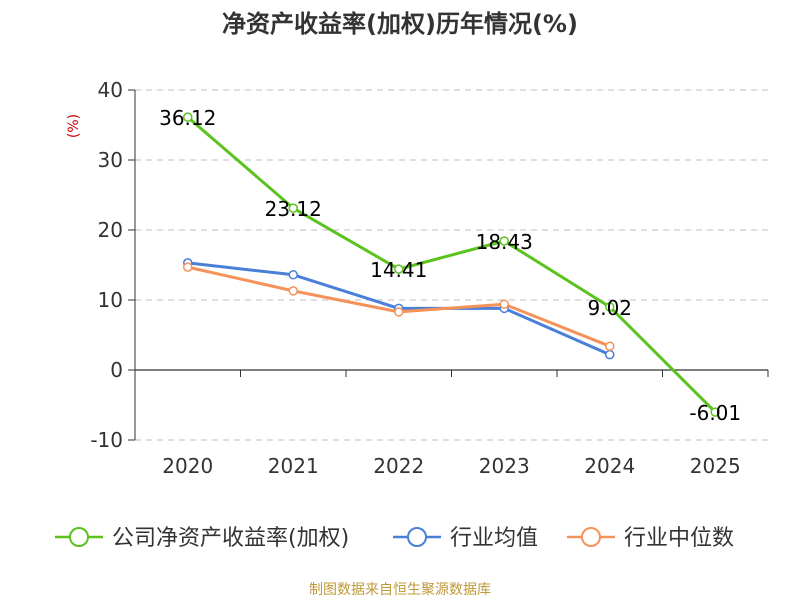  Describe the element at coordinates (110, 230) in the screenshot. I see `y-tick-label: 20` at that location.